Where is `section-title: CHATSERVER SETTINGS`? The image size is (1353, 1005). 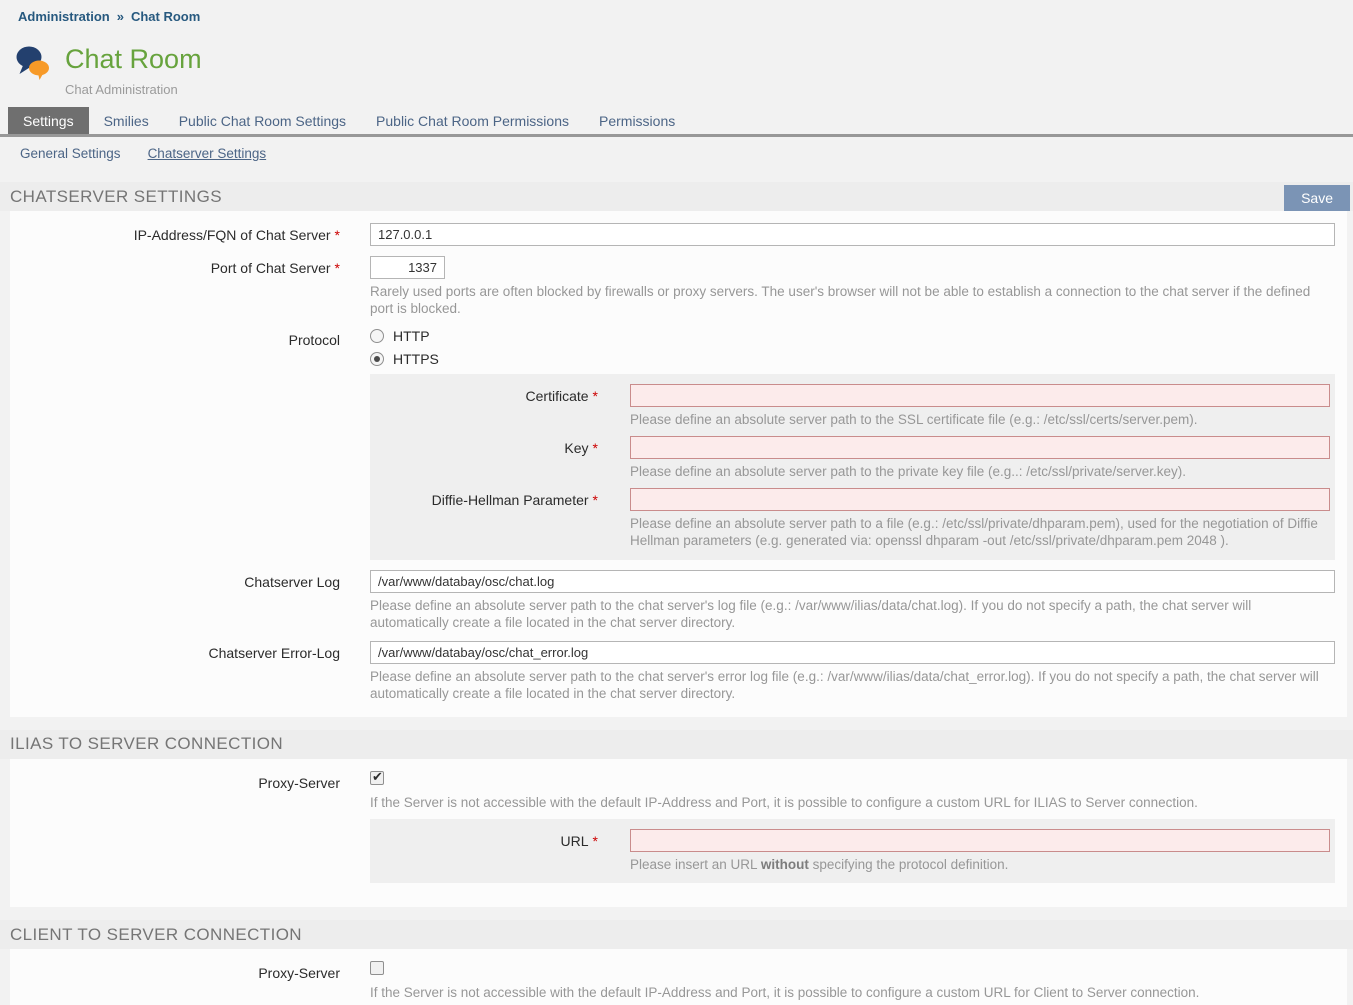
section-title: CHATSERVER SETTINGS is located at coordinates (116, 196).